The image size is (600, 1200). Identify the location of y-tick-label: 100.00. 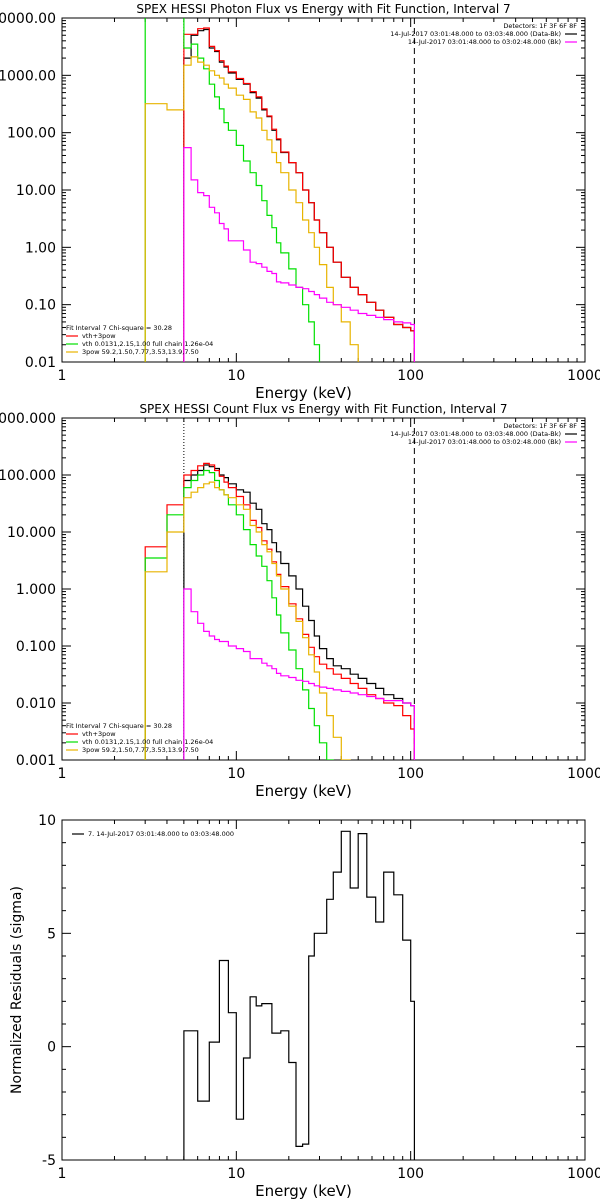
(31, 134).